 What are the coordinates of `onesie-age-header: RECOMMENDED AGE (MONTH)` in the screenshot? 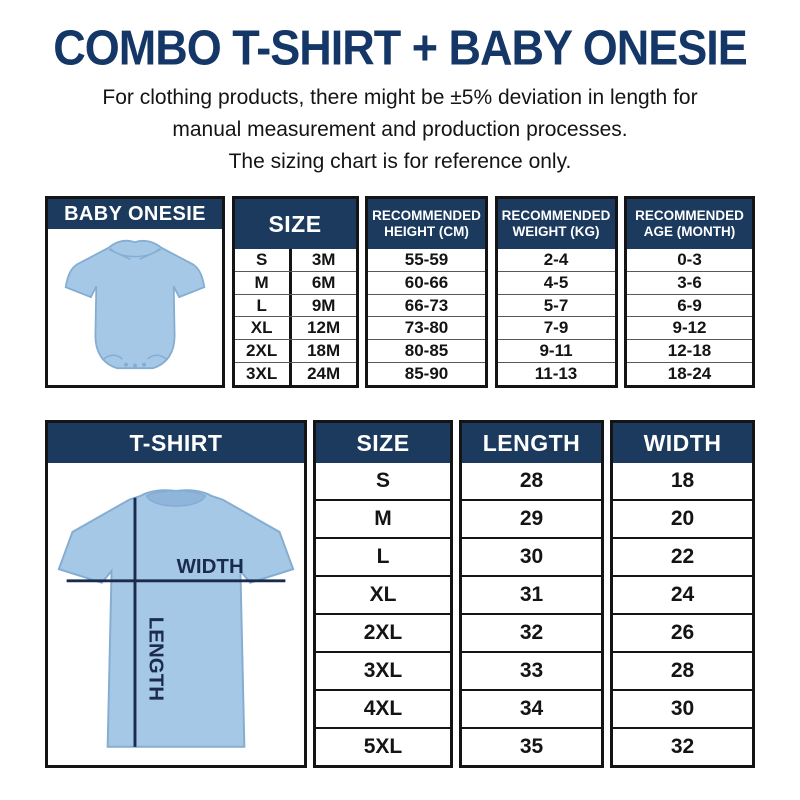 It's located at (689, 224).